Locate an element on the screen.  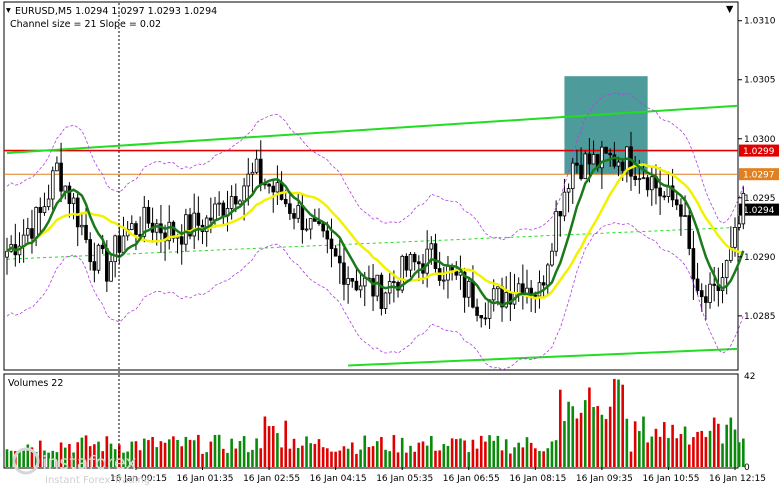
volume-label: Volumes 22 is located at coordinates (35, 383).